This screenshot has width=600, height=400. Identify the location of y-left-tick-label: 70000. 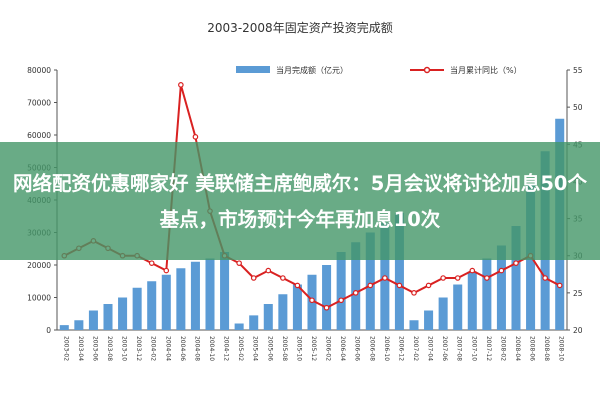
(39, 103).